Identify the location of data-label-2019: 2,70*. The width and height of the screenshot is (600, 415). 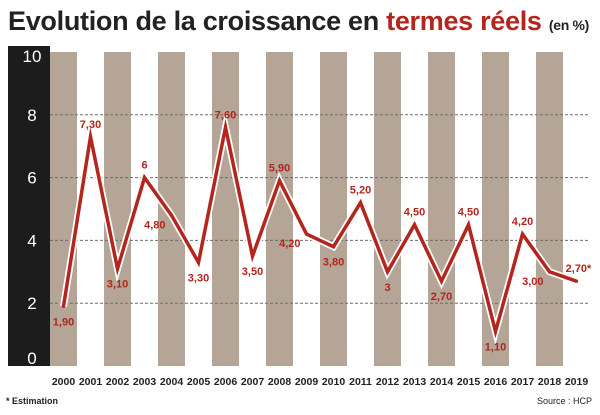
(579, 269).